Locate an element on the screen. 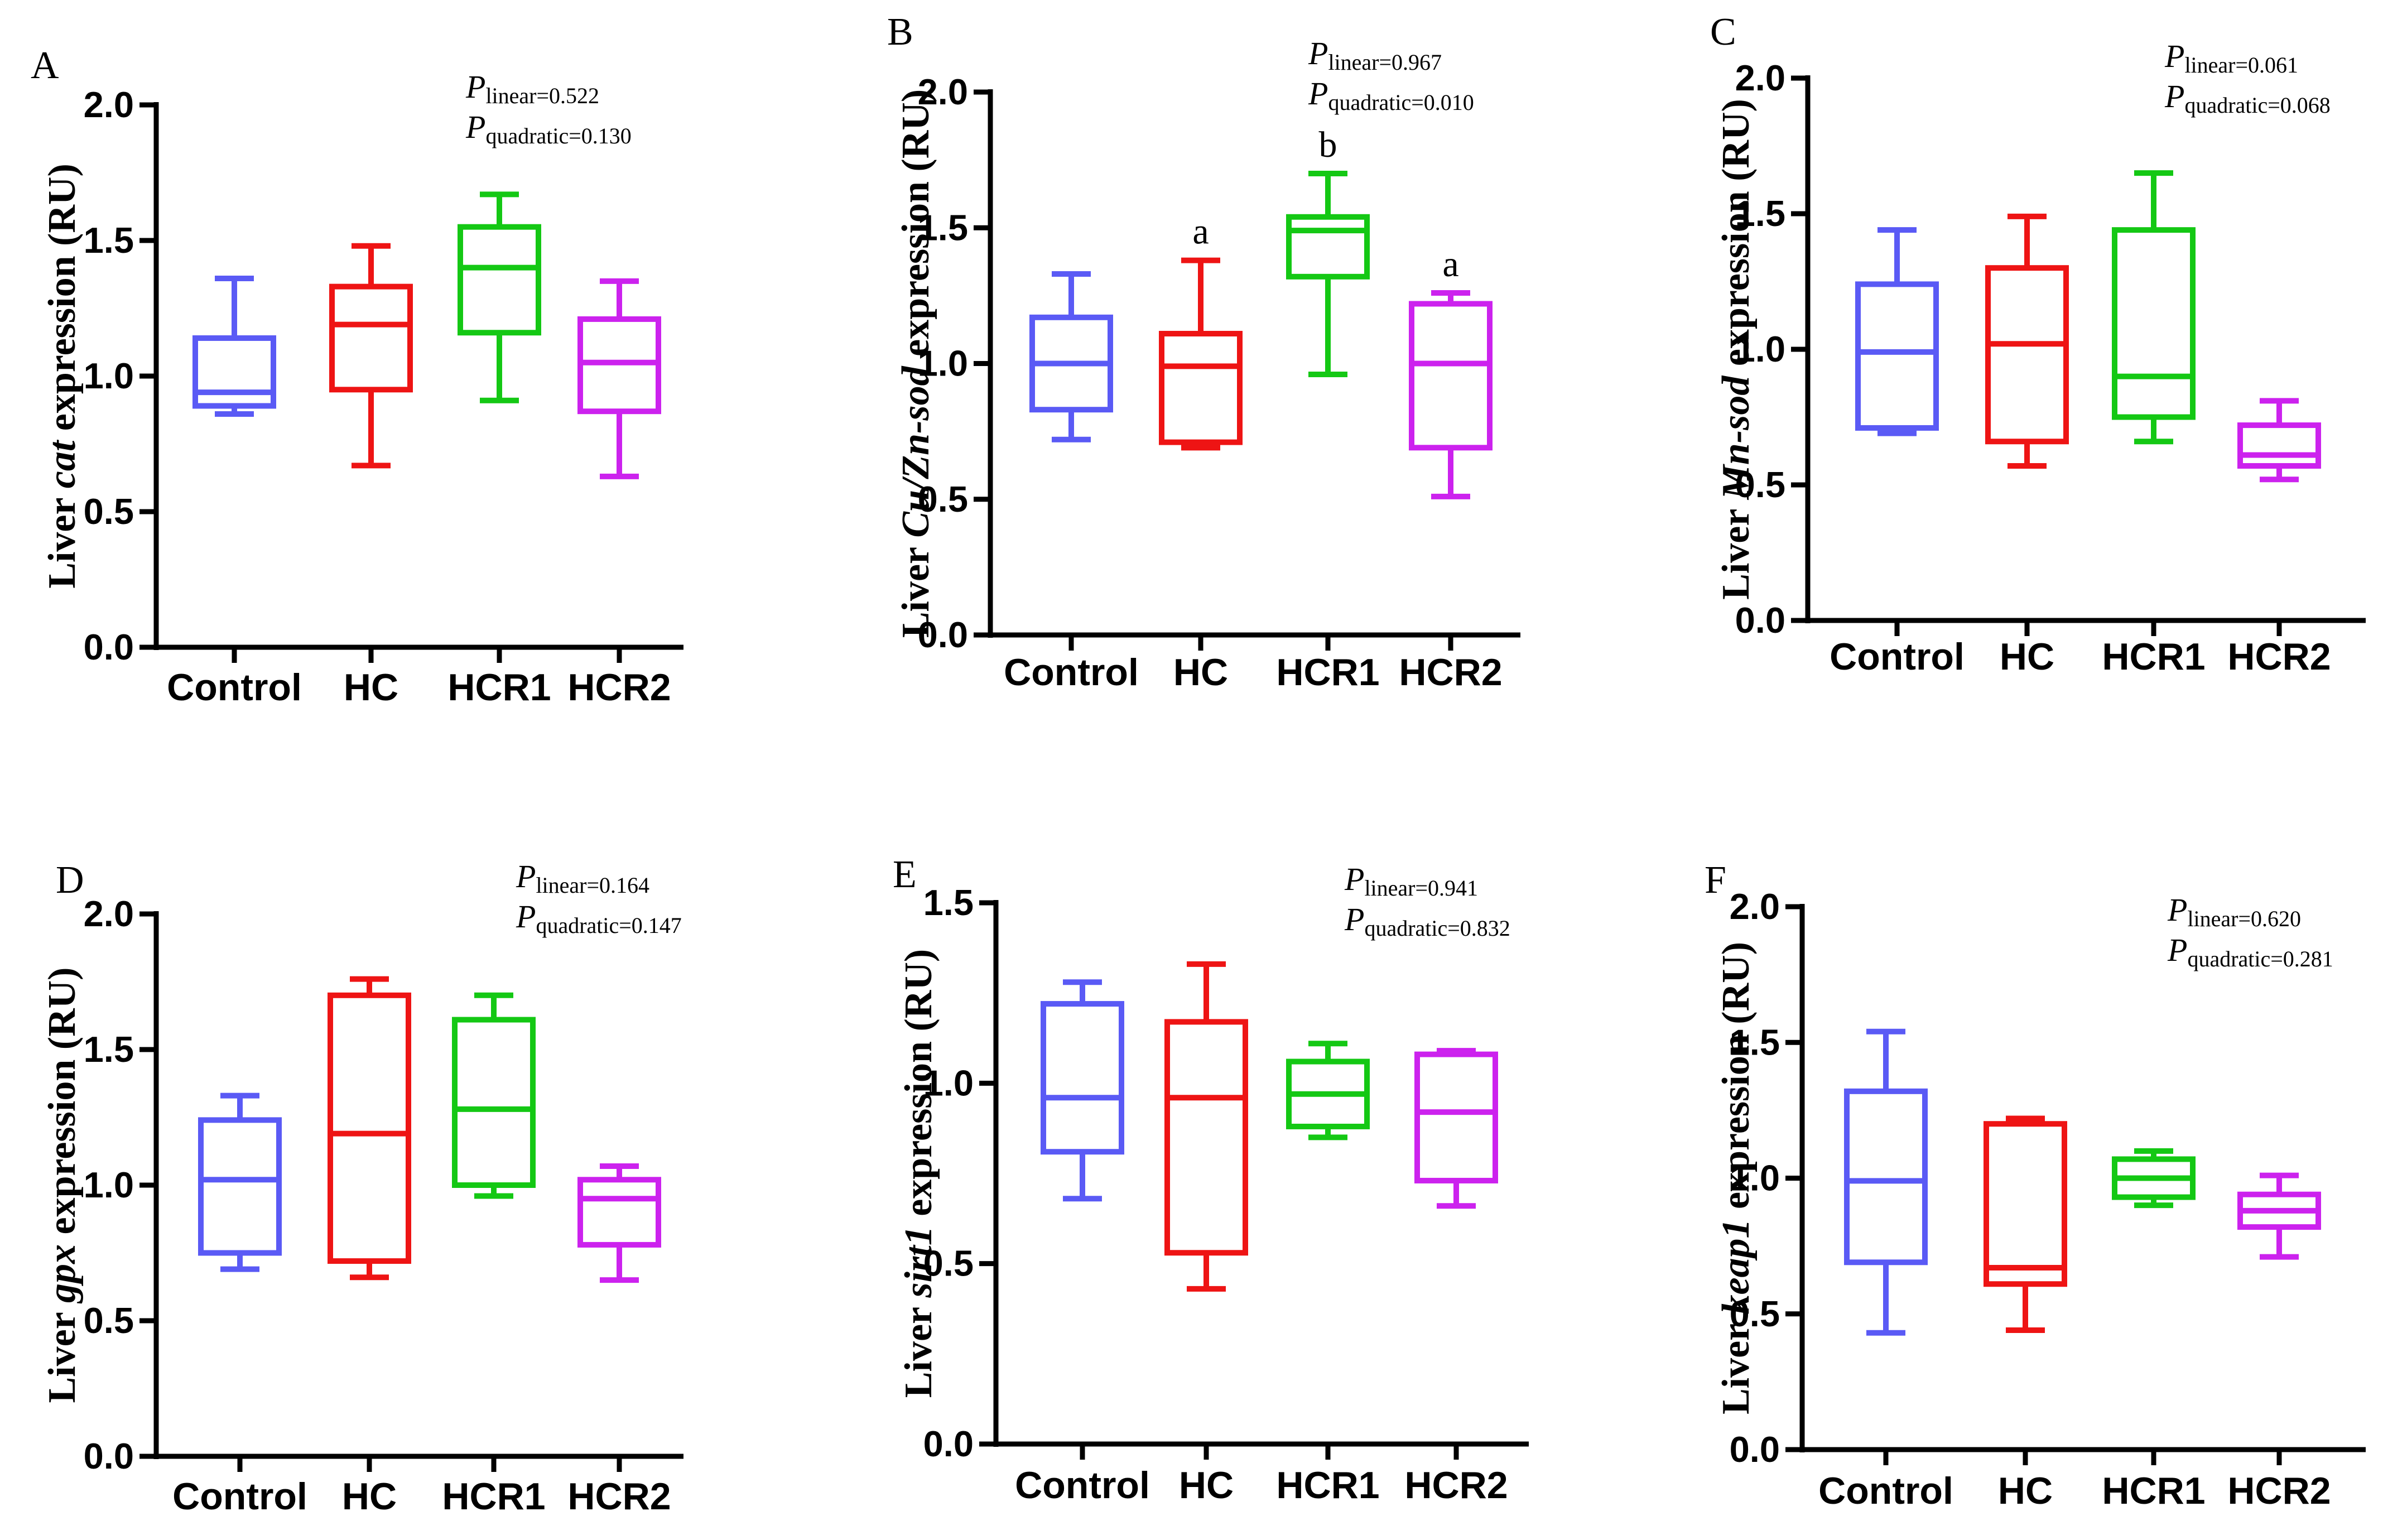  p-quadratic-value: quadratic=0.281 is located at coordinates (2260, 958).